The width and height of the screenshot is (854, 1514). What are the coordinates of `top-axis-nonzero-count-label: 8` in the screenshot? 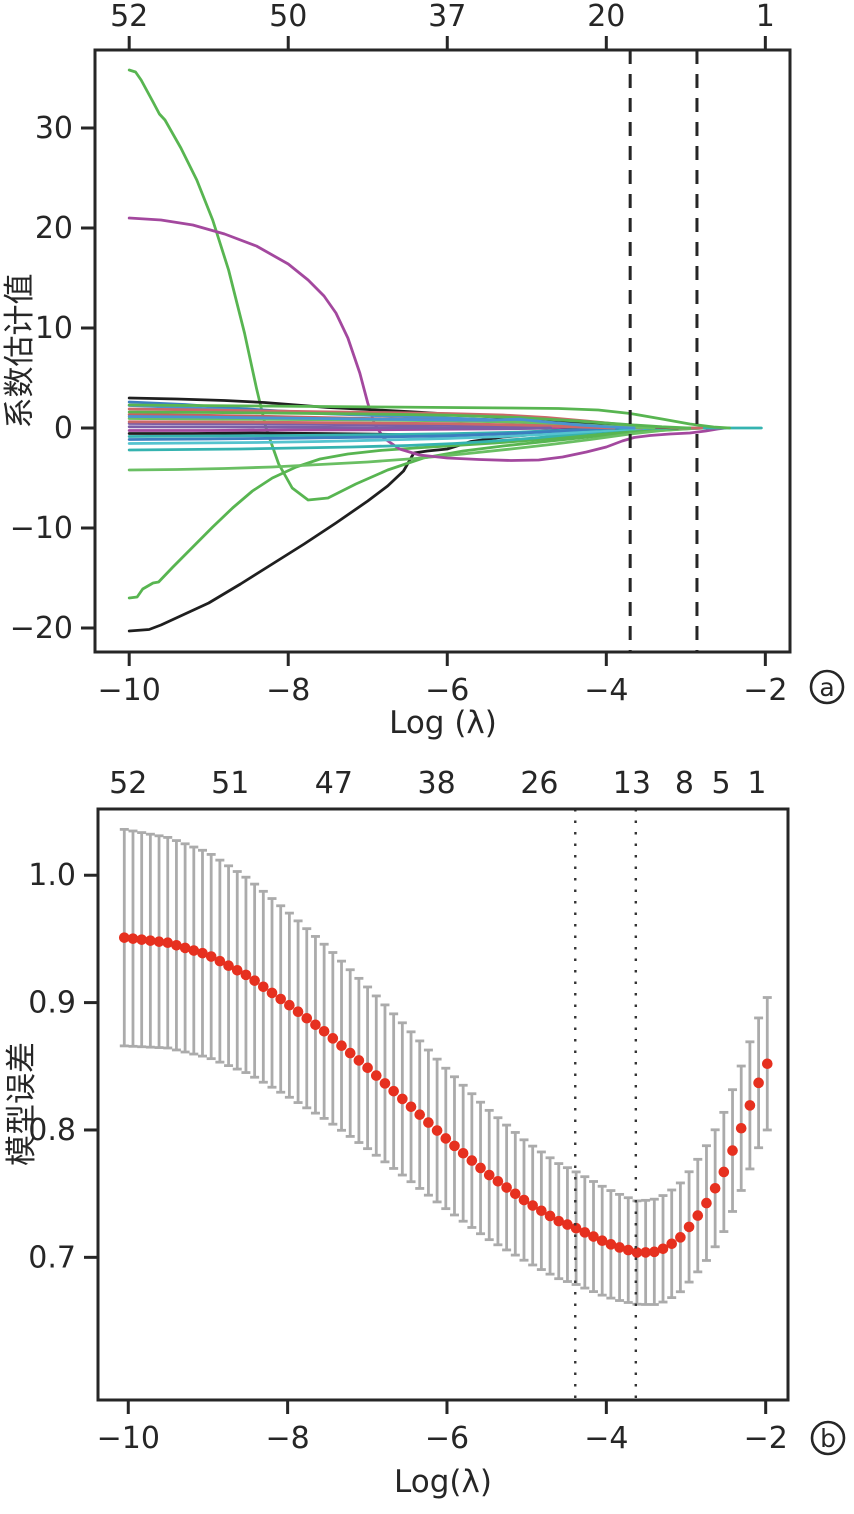 It's located at (684, 783).